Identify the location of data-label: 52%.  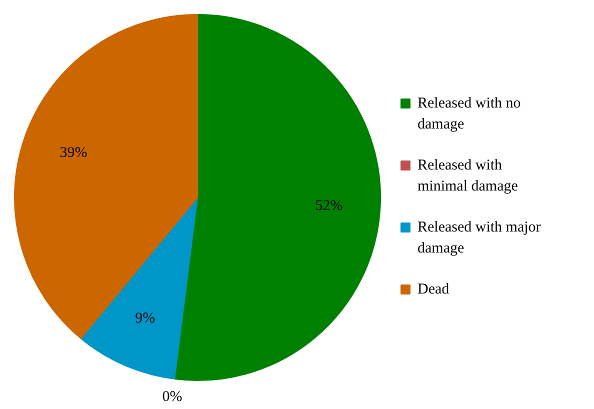
(329, 206).